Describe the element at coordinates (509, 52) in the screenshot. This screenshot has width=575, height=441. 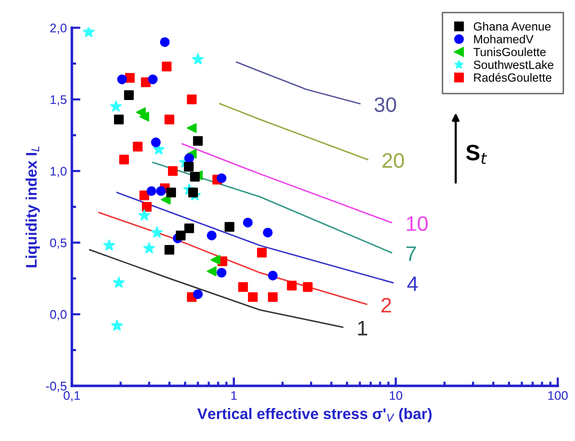
I see `legend-label: TunisGoulette` at that location.